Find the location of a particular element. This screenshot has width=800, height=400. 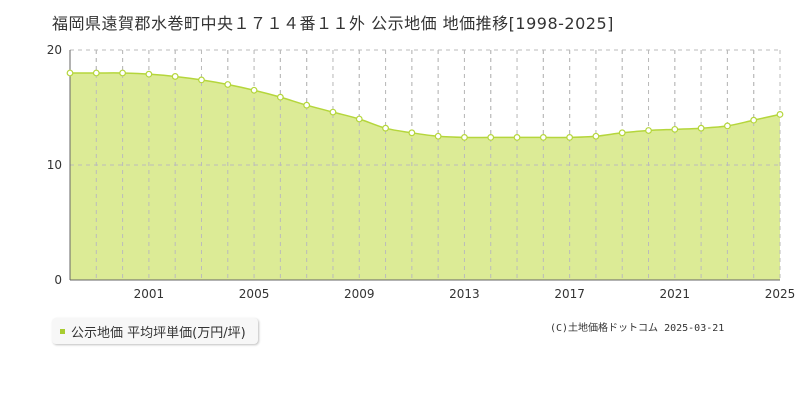

x-tick-label: 2009 is located at coordinates (359, 294).